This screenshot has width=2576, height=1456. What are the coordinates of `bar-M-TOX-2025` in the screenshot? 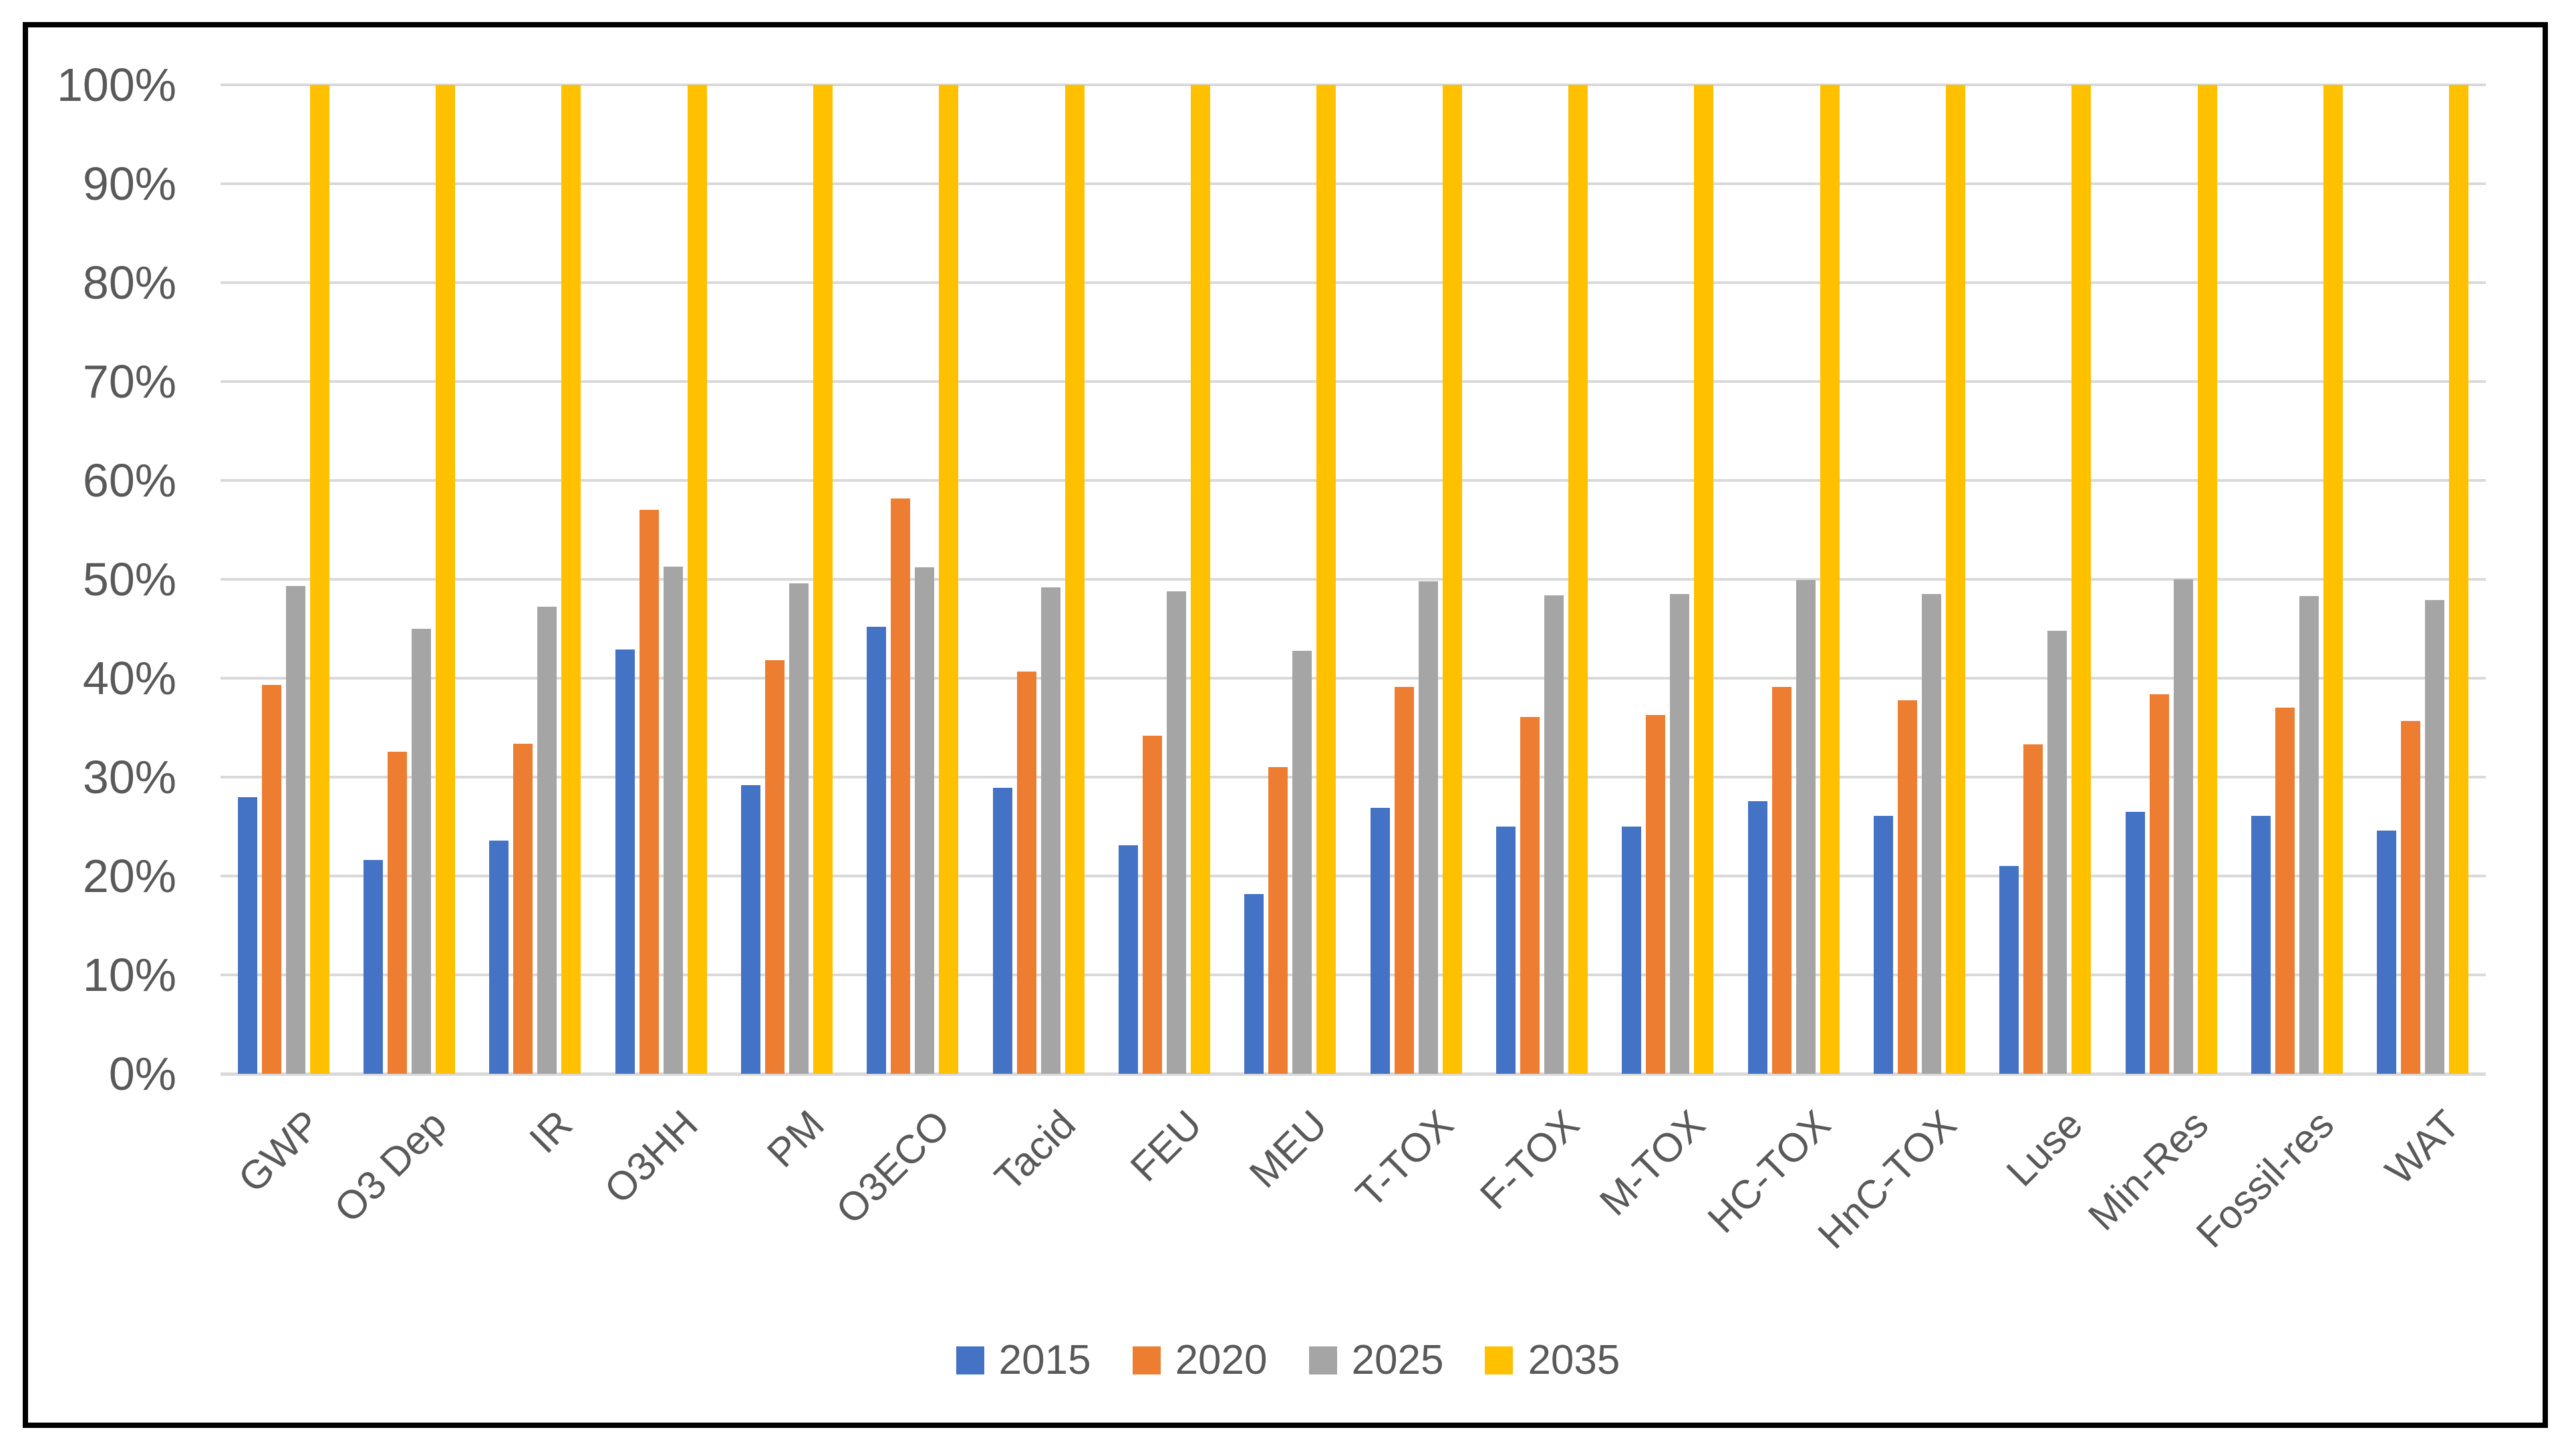 It's located at (1680, 834).